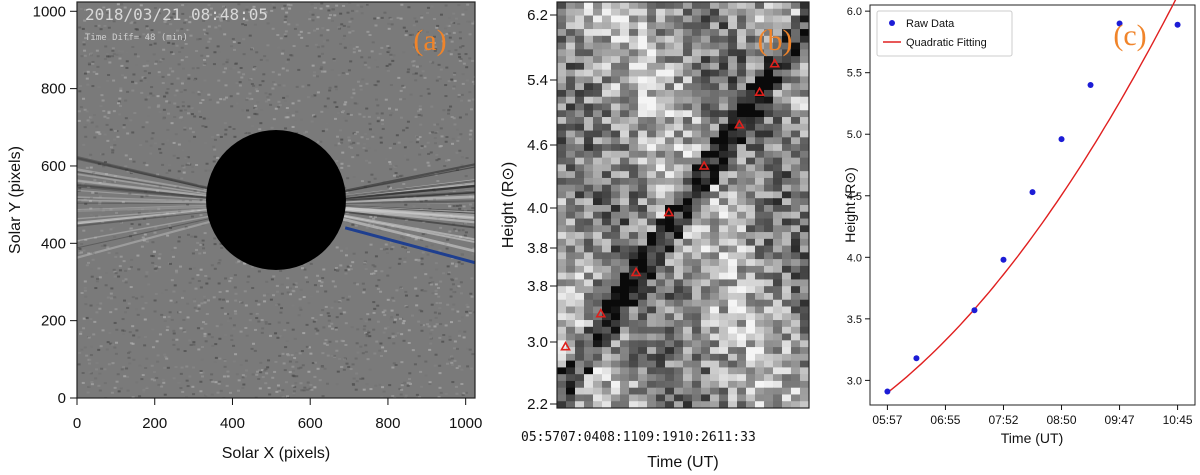 Image resolution: width=1200 pixels, height=475 pixels. Describe the element at coordinates (232, 423) in the screenshot. I see `x-tick-label: 400` at that location.